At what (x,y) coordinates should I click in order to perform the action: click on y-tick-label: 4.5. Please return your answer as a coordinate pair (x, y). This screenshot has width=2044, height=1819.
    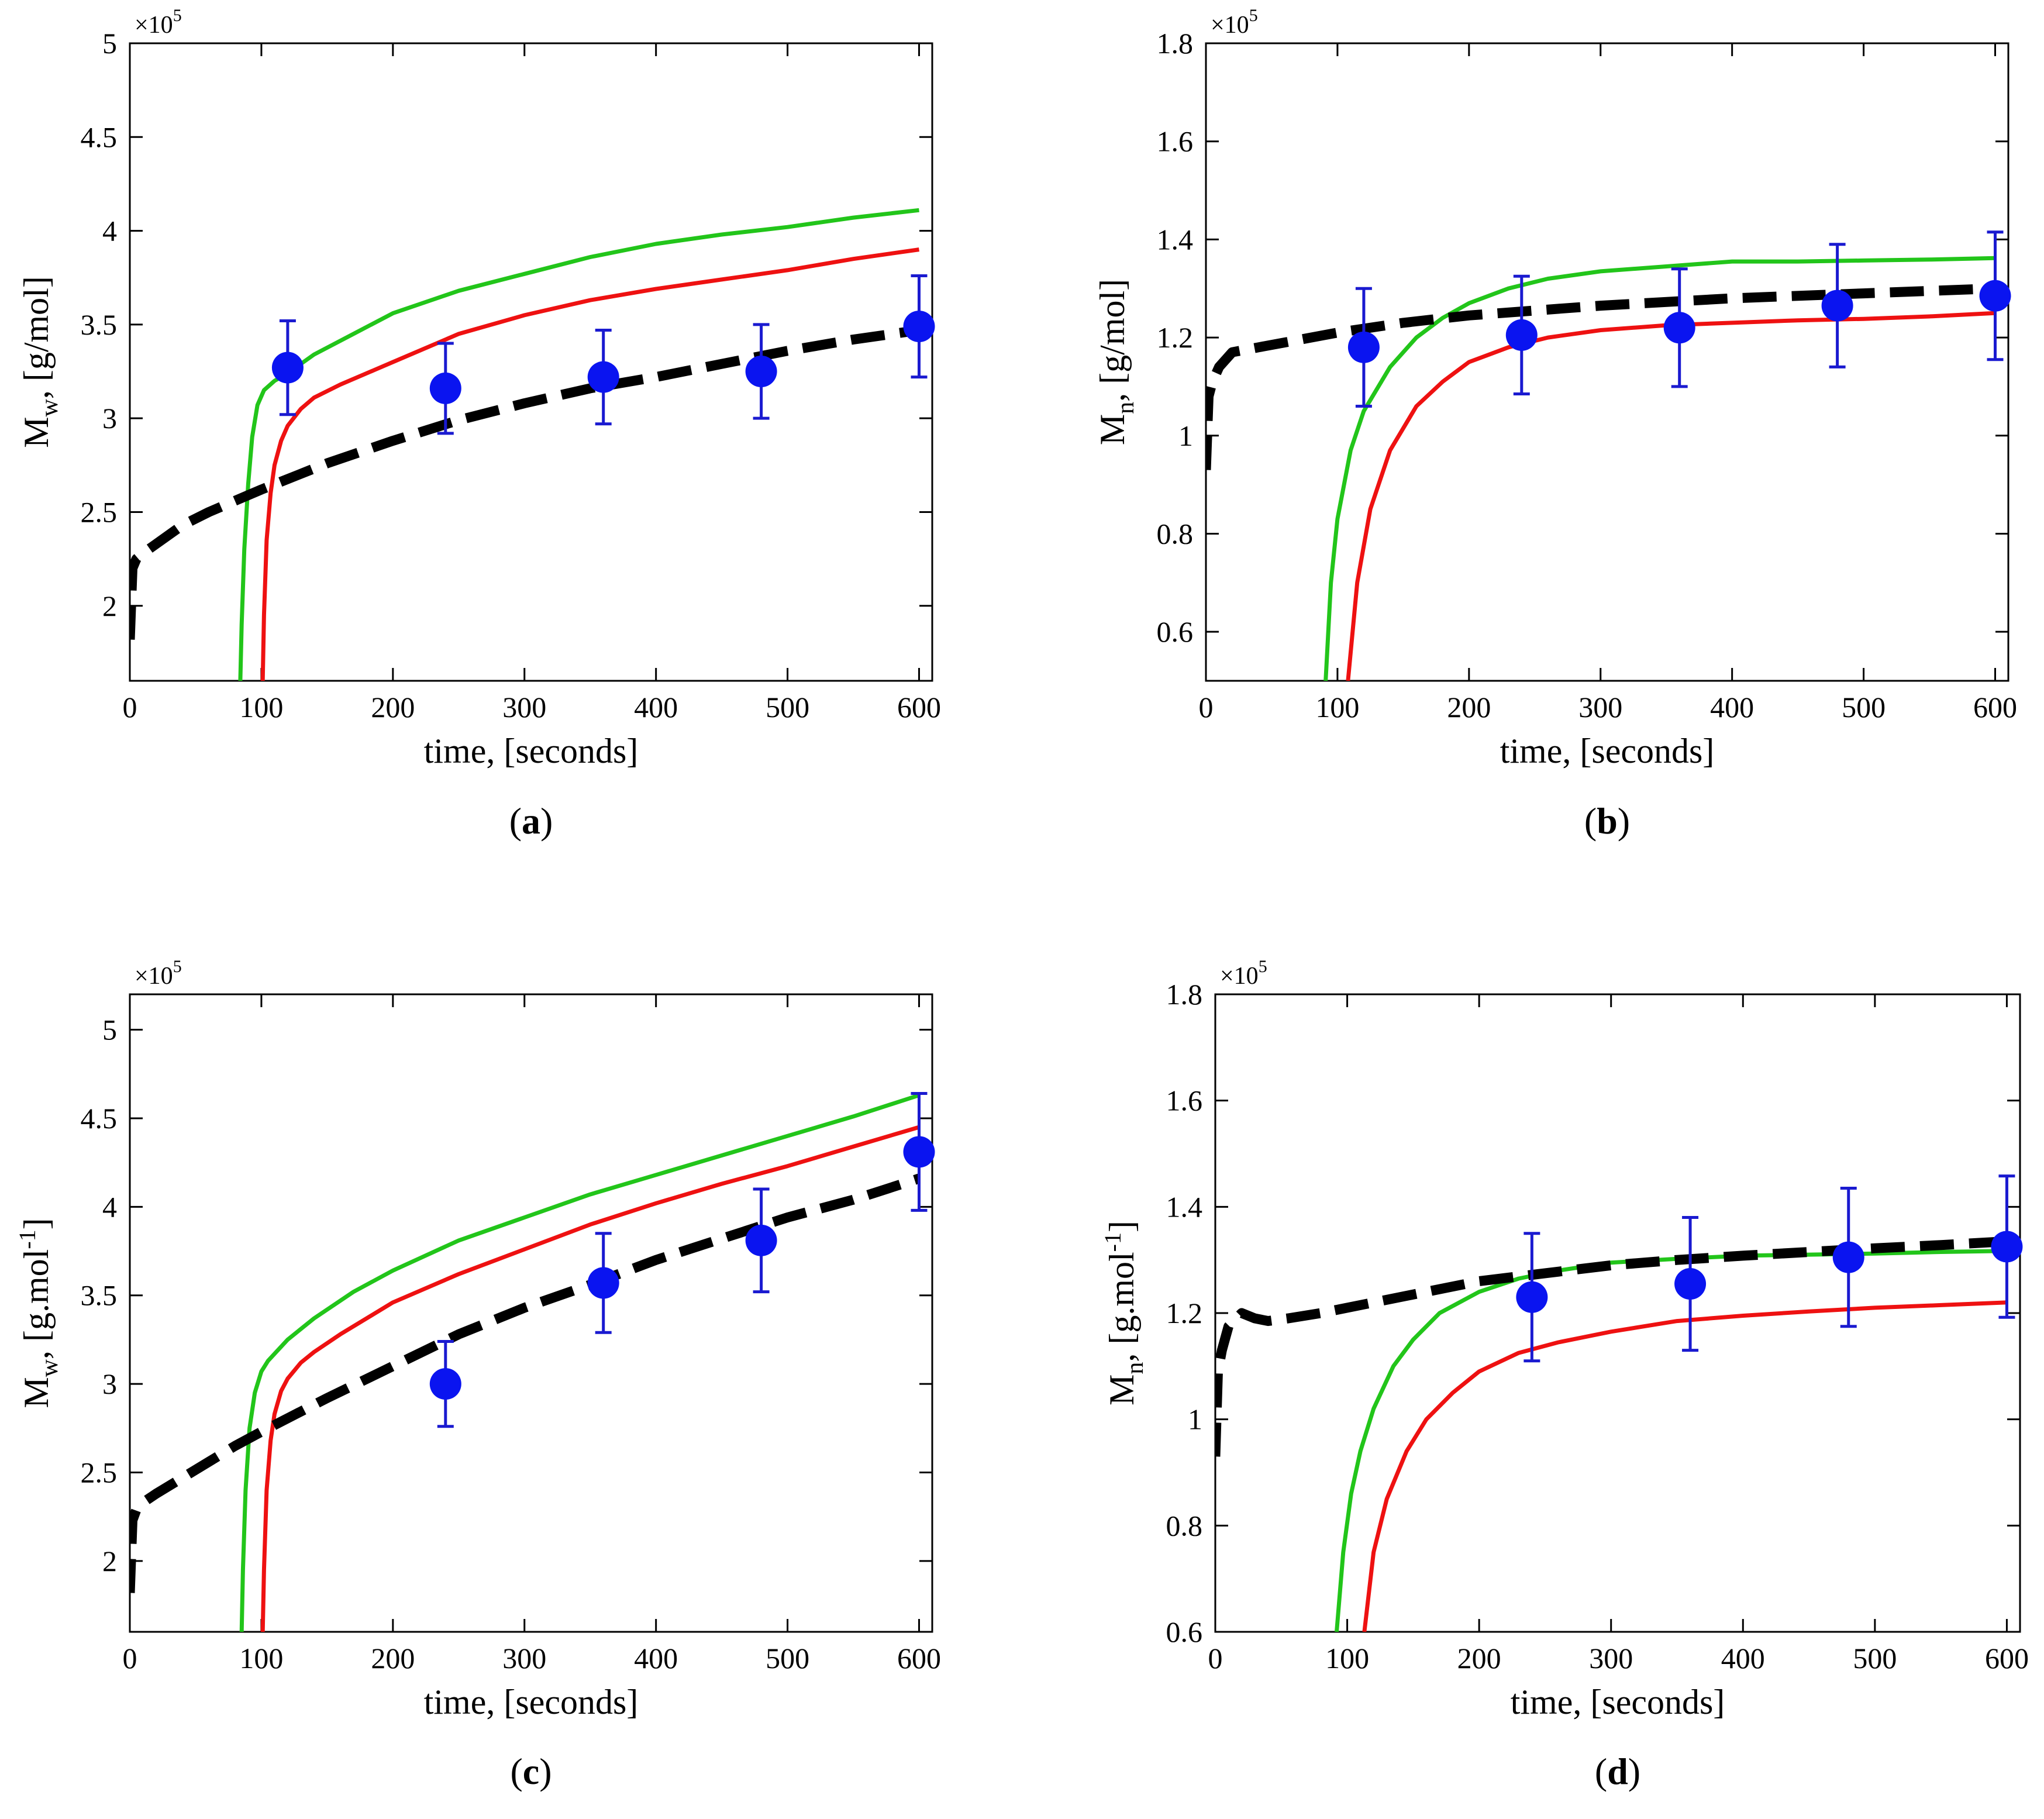
    Looking at the image, I should click on (99, 136).